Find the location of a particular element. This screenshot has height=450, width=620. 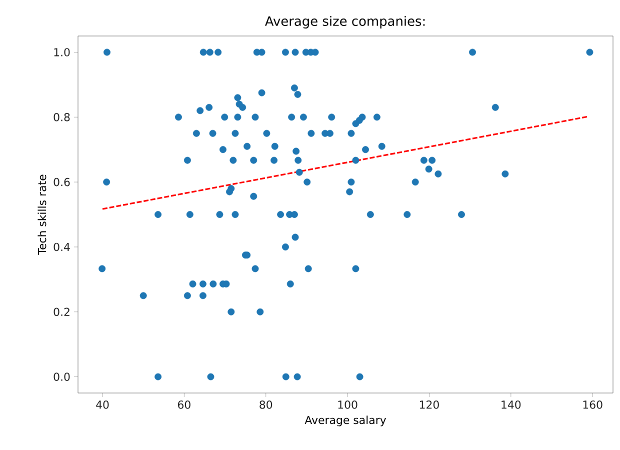

y-tick-label: 0.4 is located at coordinates (62, 247).